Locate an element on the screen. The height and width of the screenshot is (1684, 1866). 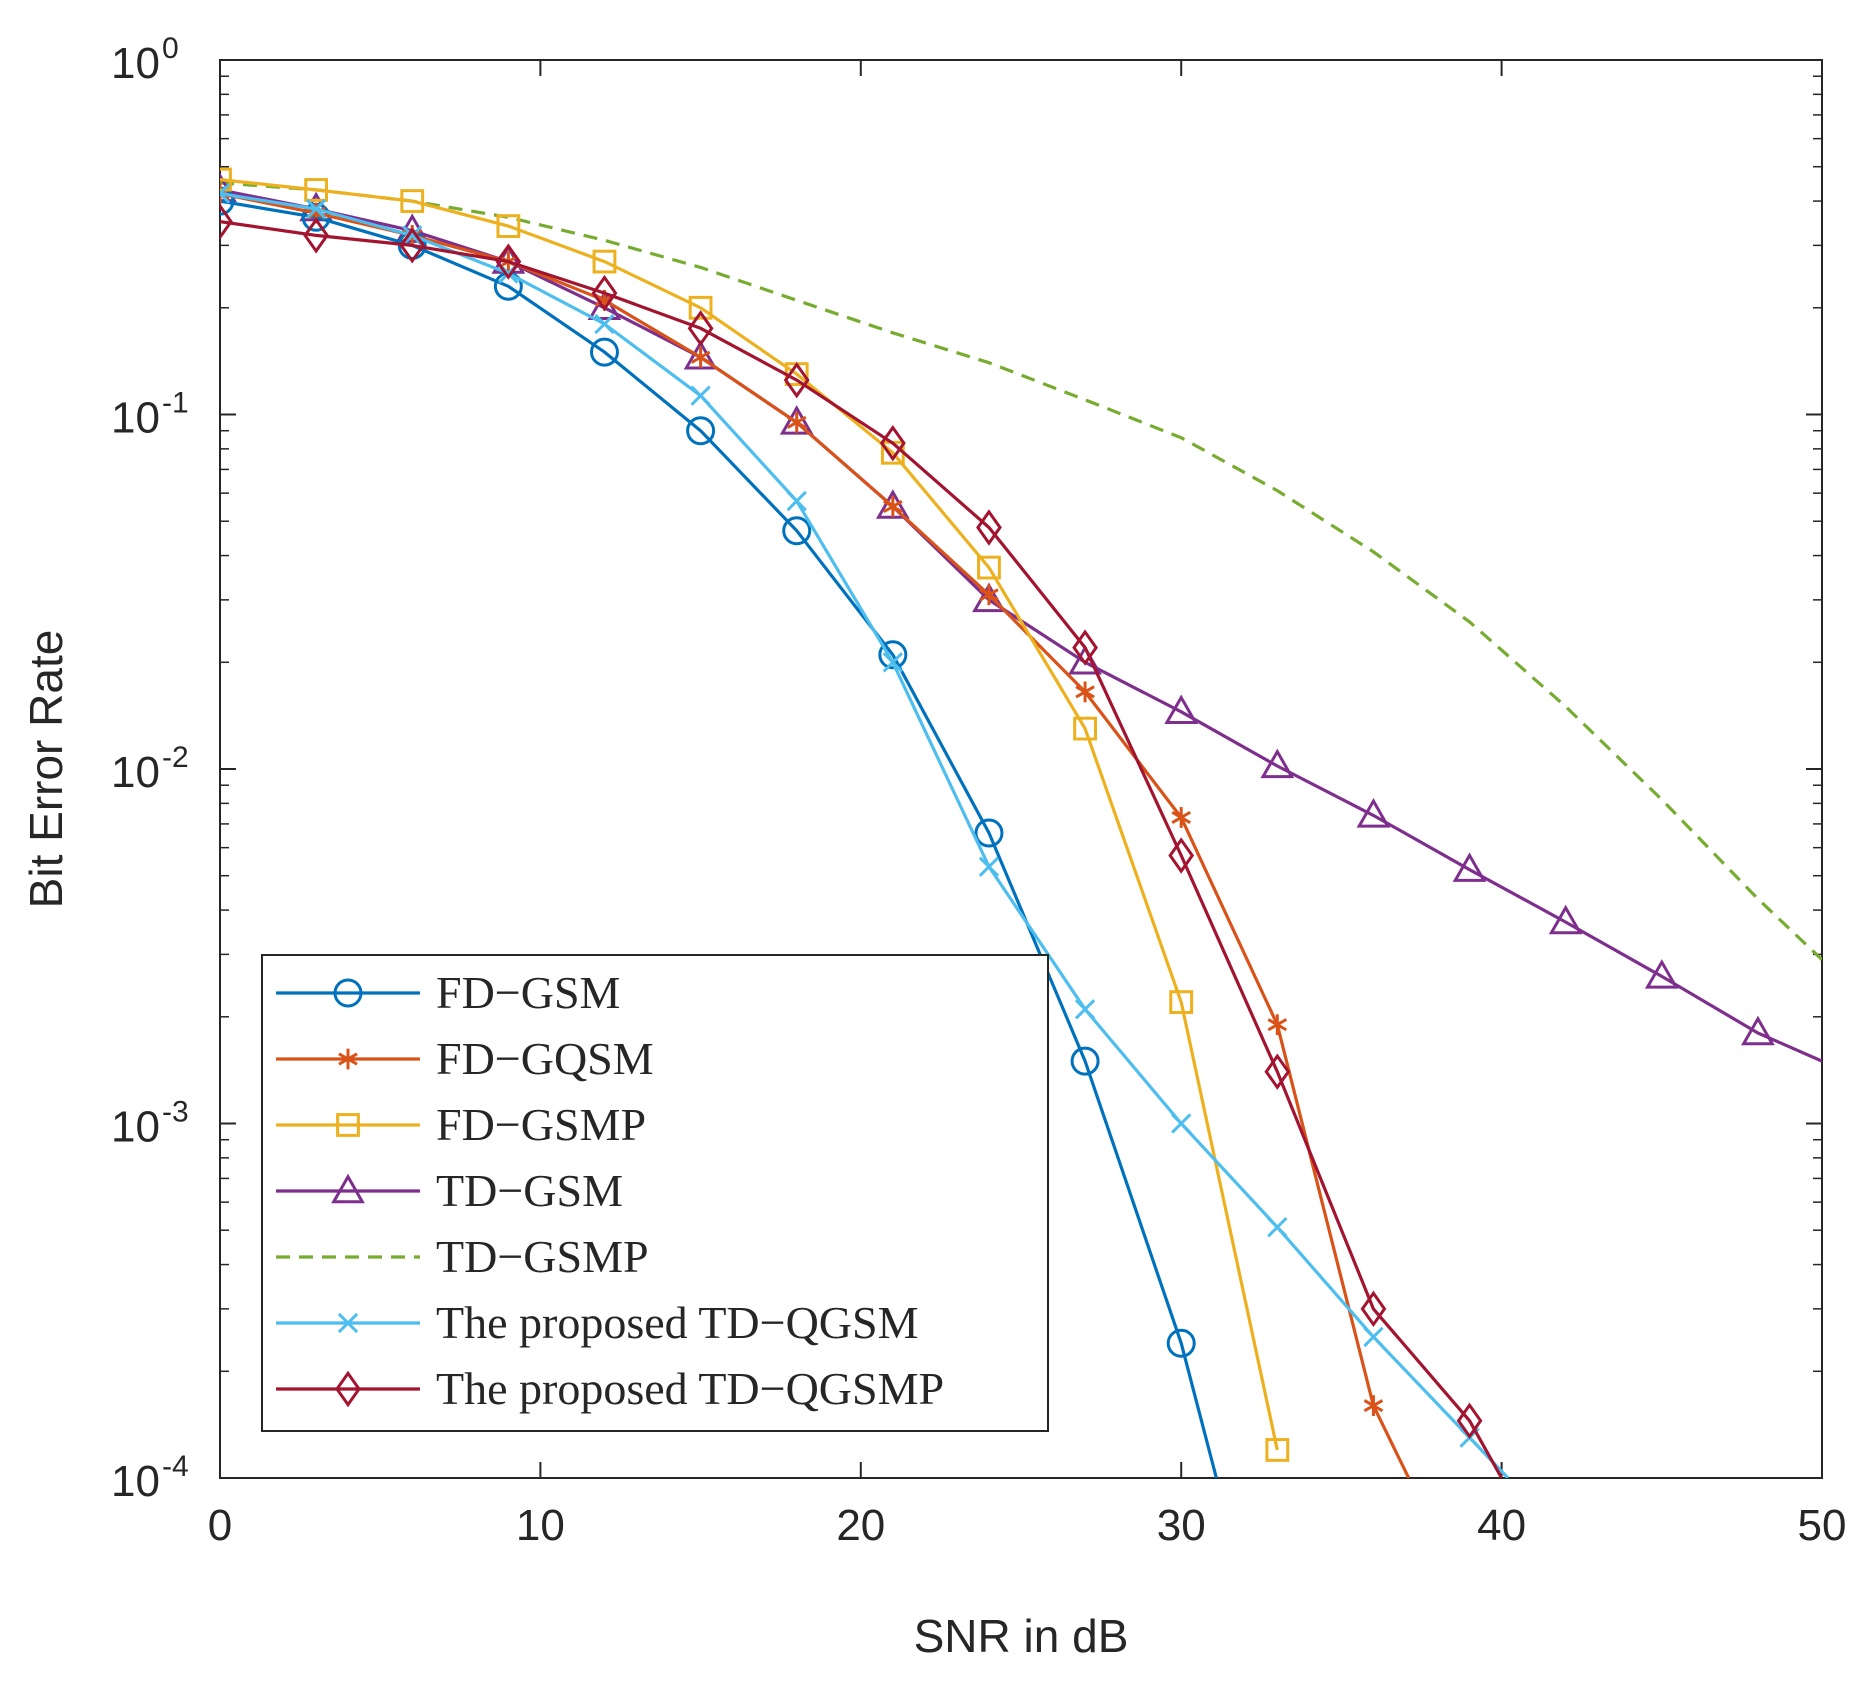
legend-label: The proposed TD−QGSMP is located at coordinates (690, 1388).